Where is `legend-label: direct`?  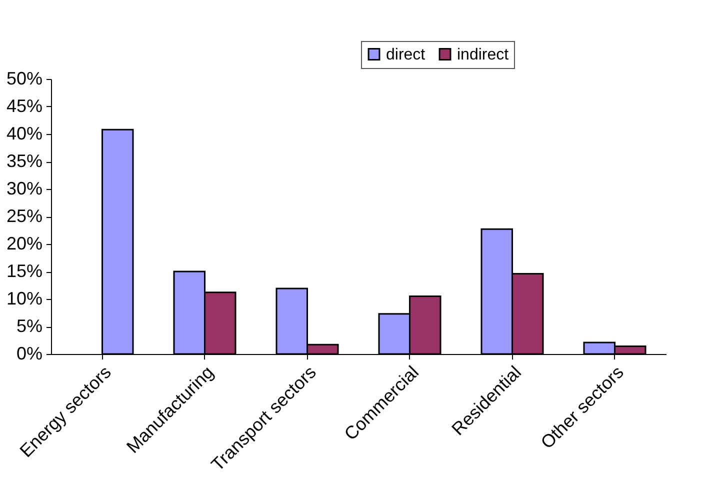 legend-label: direct is located at coordinates (406, 55).